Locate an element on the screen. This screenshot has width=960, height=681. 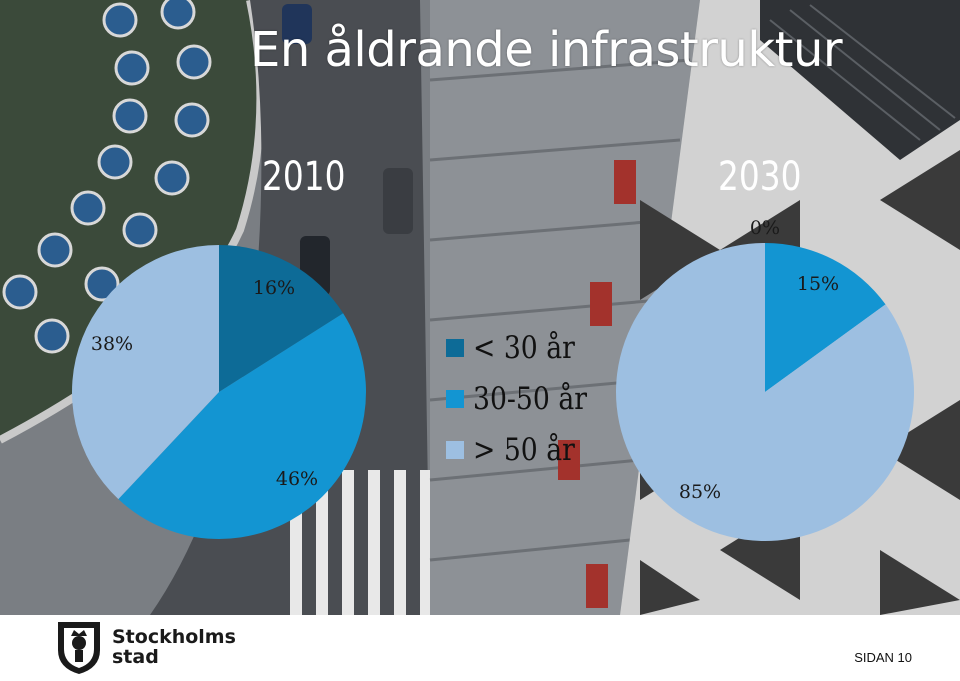
slice-label-2030-2: 85% is located at coordinates (700, 492).